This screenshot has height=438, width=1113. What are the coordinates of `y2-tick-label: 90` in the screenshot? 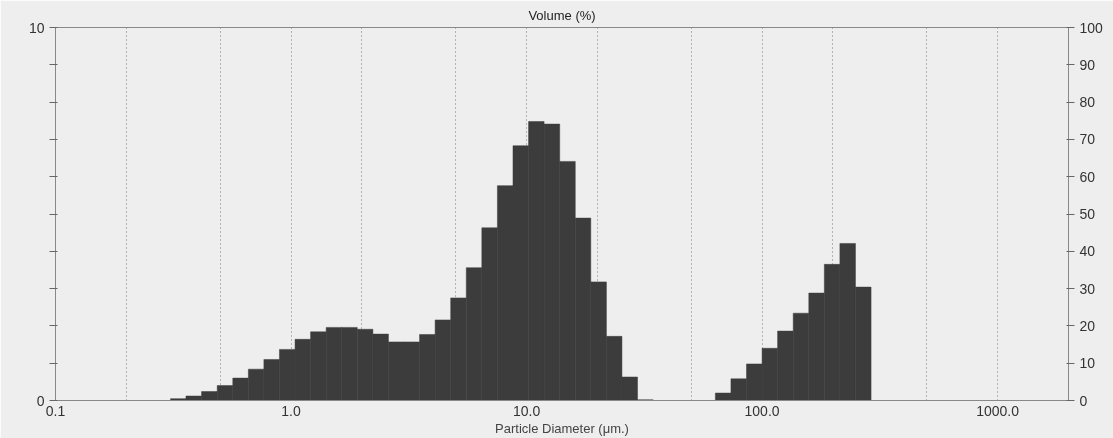 It's located at (1087, 64).